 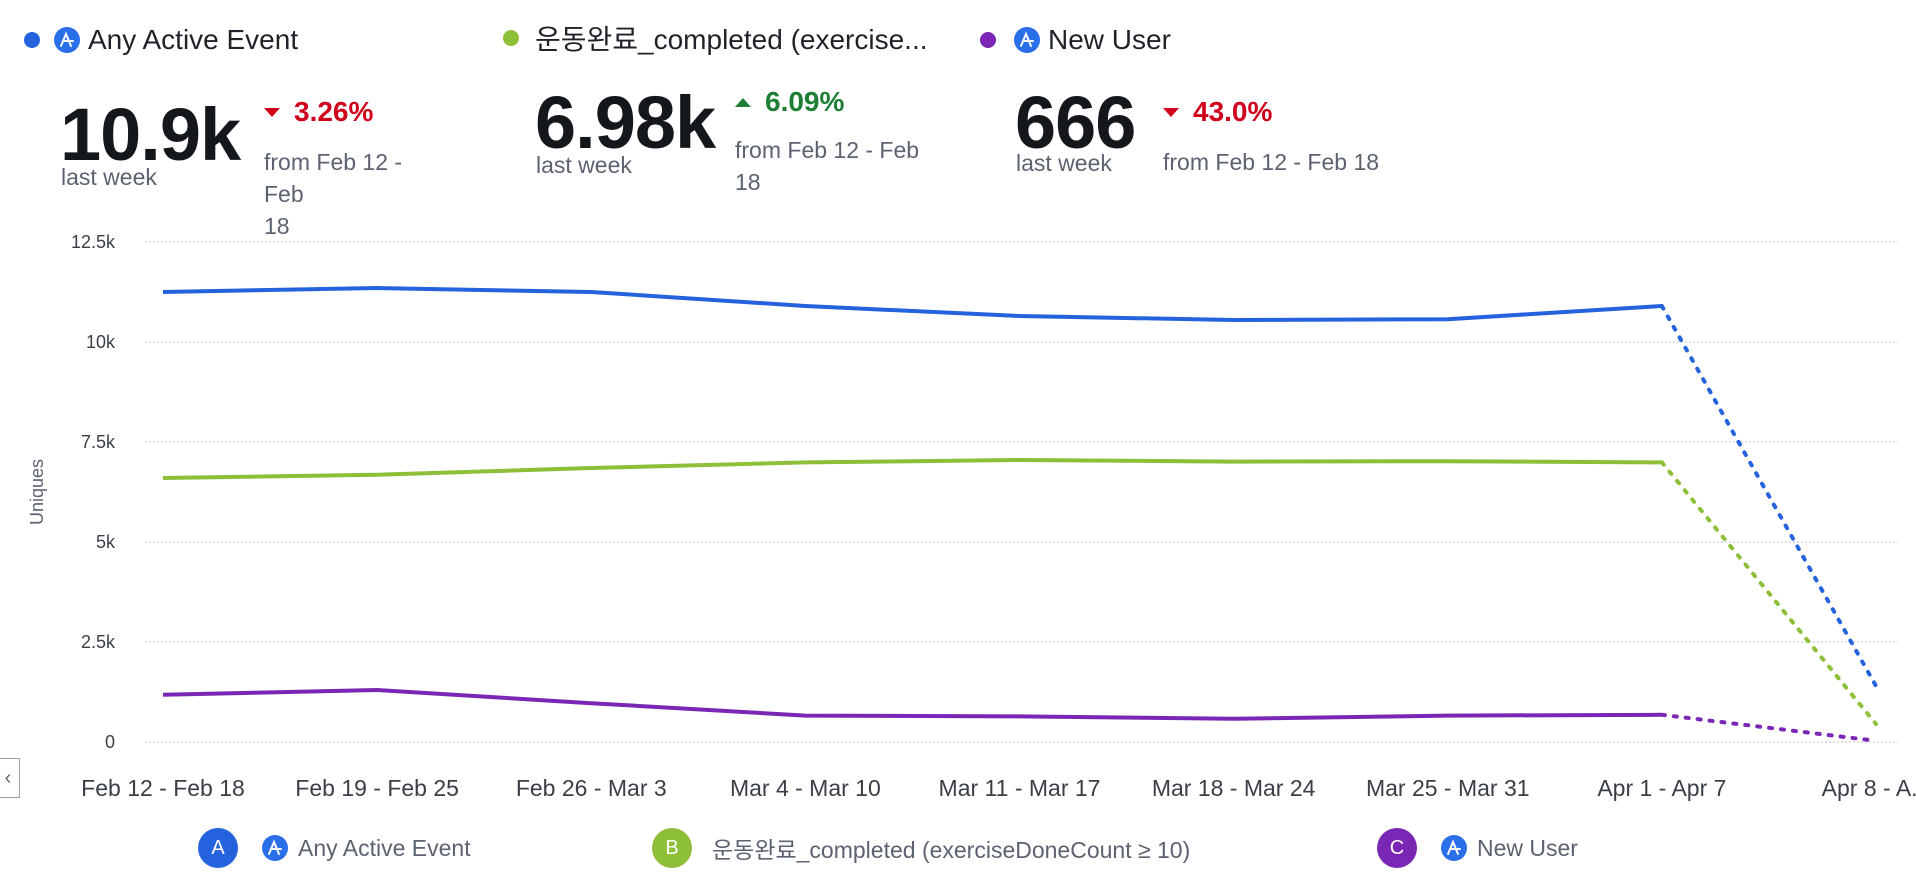 I want to click on metric-value: 666, so click(x=1075, y=122).